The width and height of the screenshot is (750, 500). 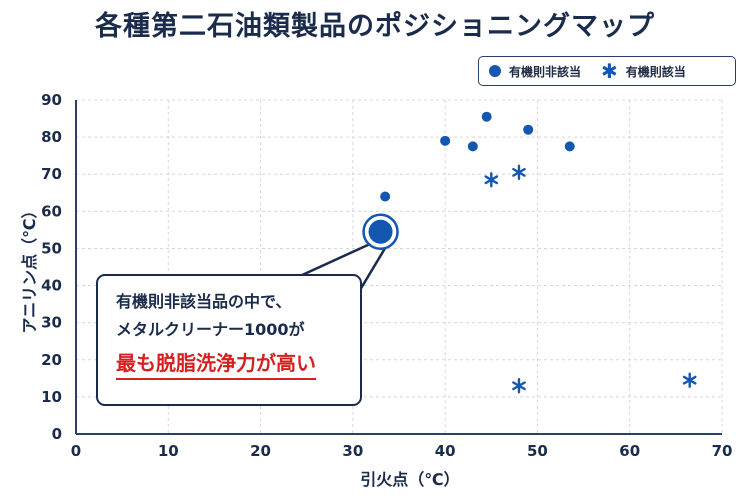 I want to click on annotation-callout: 有機則非該当品の中で、 メタルクリーナー1000が 最も脱脂洗浄力が高い, so click(x=229, y=340).